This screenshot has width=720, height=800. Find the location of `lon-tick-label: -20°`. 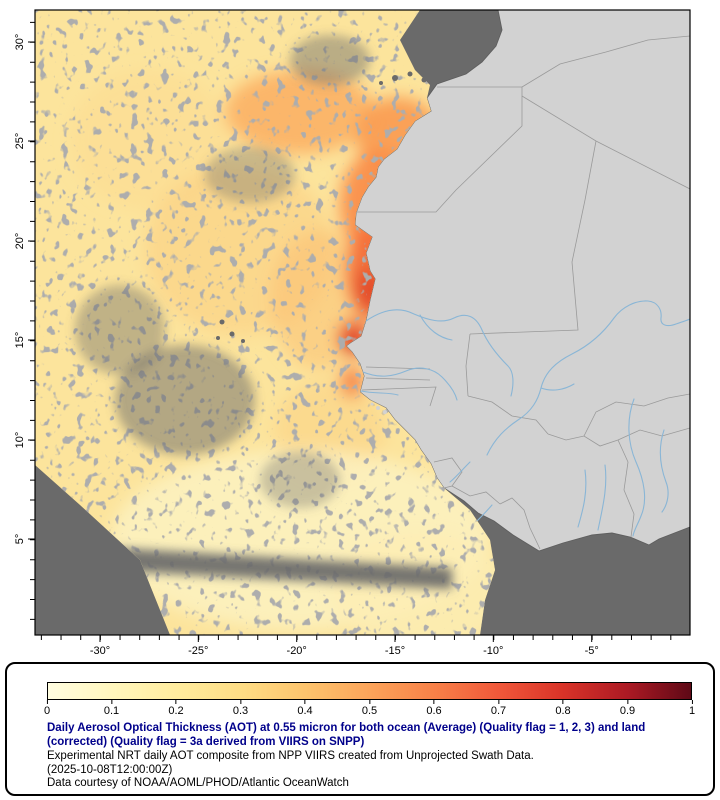

lon-tick-label: -20° is located at coordinates (297, 651).